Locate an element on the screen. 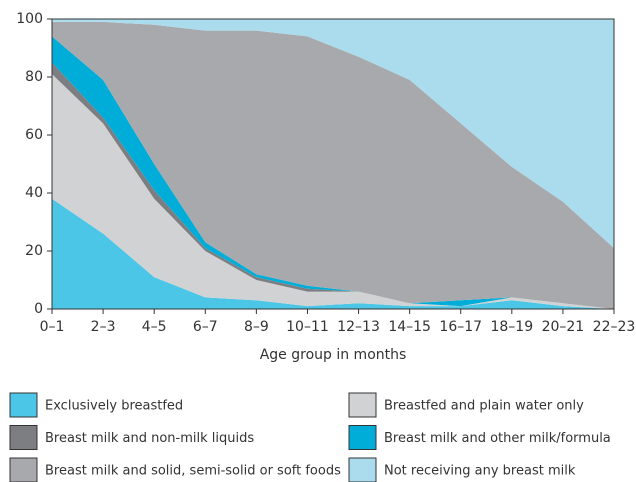 The width and height of the screenshot is (636, 482). x-tick-label: 14–15 is located at coordinates (409, 327).